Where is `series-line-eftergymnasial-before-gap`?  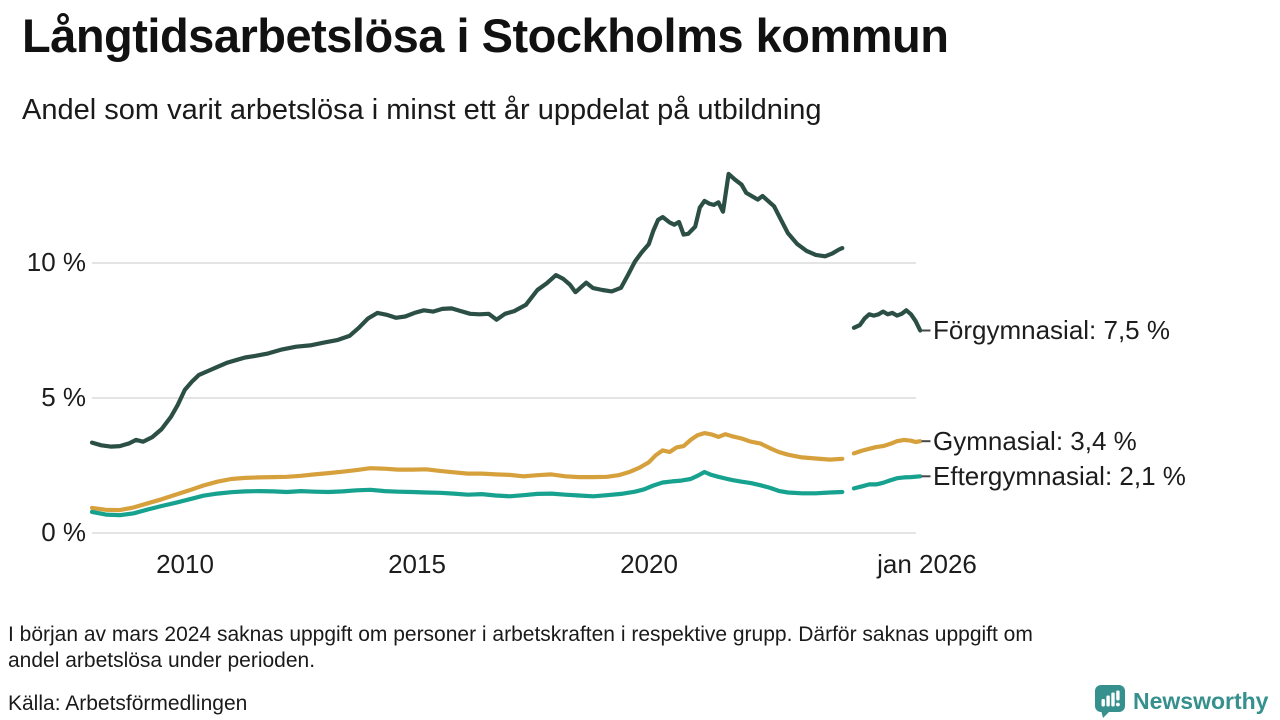 series-line-eftergymnasial-before-gap is located at coordinates (467, 493).